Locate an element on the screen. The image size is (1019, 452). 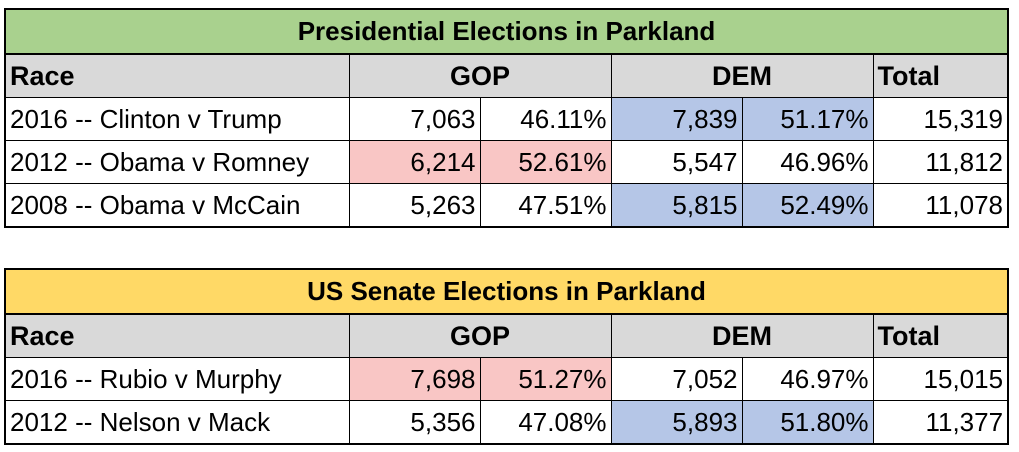
total-cell: 11,812 is located at coordinates (940, 162).